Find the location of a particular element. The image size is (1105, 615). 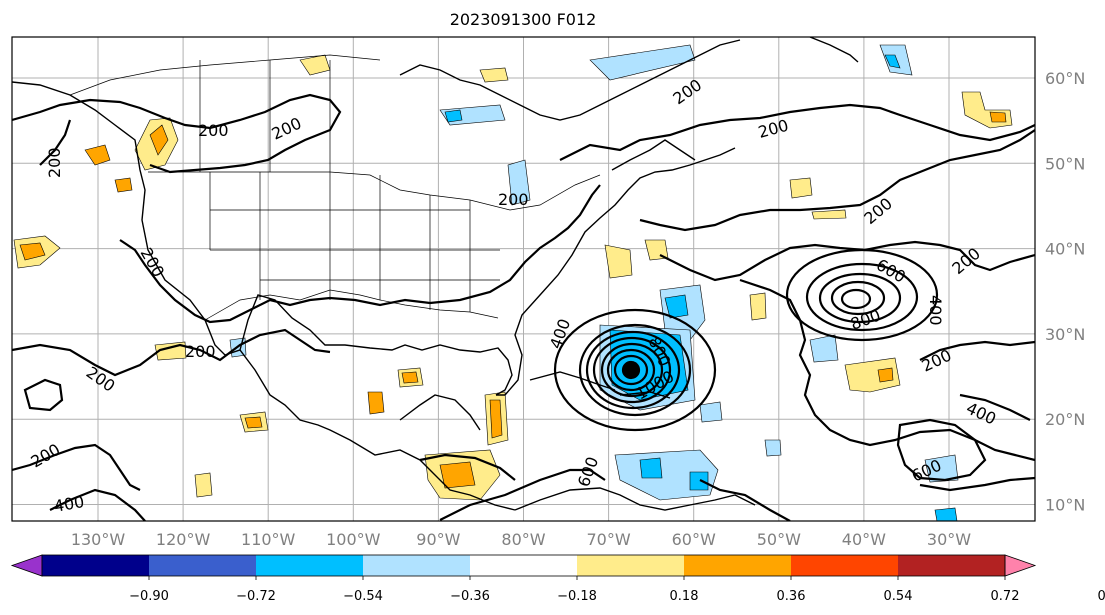

colorbar-tick-label: −0.18 is located at coordinates (577, 596).